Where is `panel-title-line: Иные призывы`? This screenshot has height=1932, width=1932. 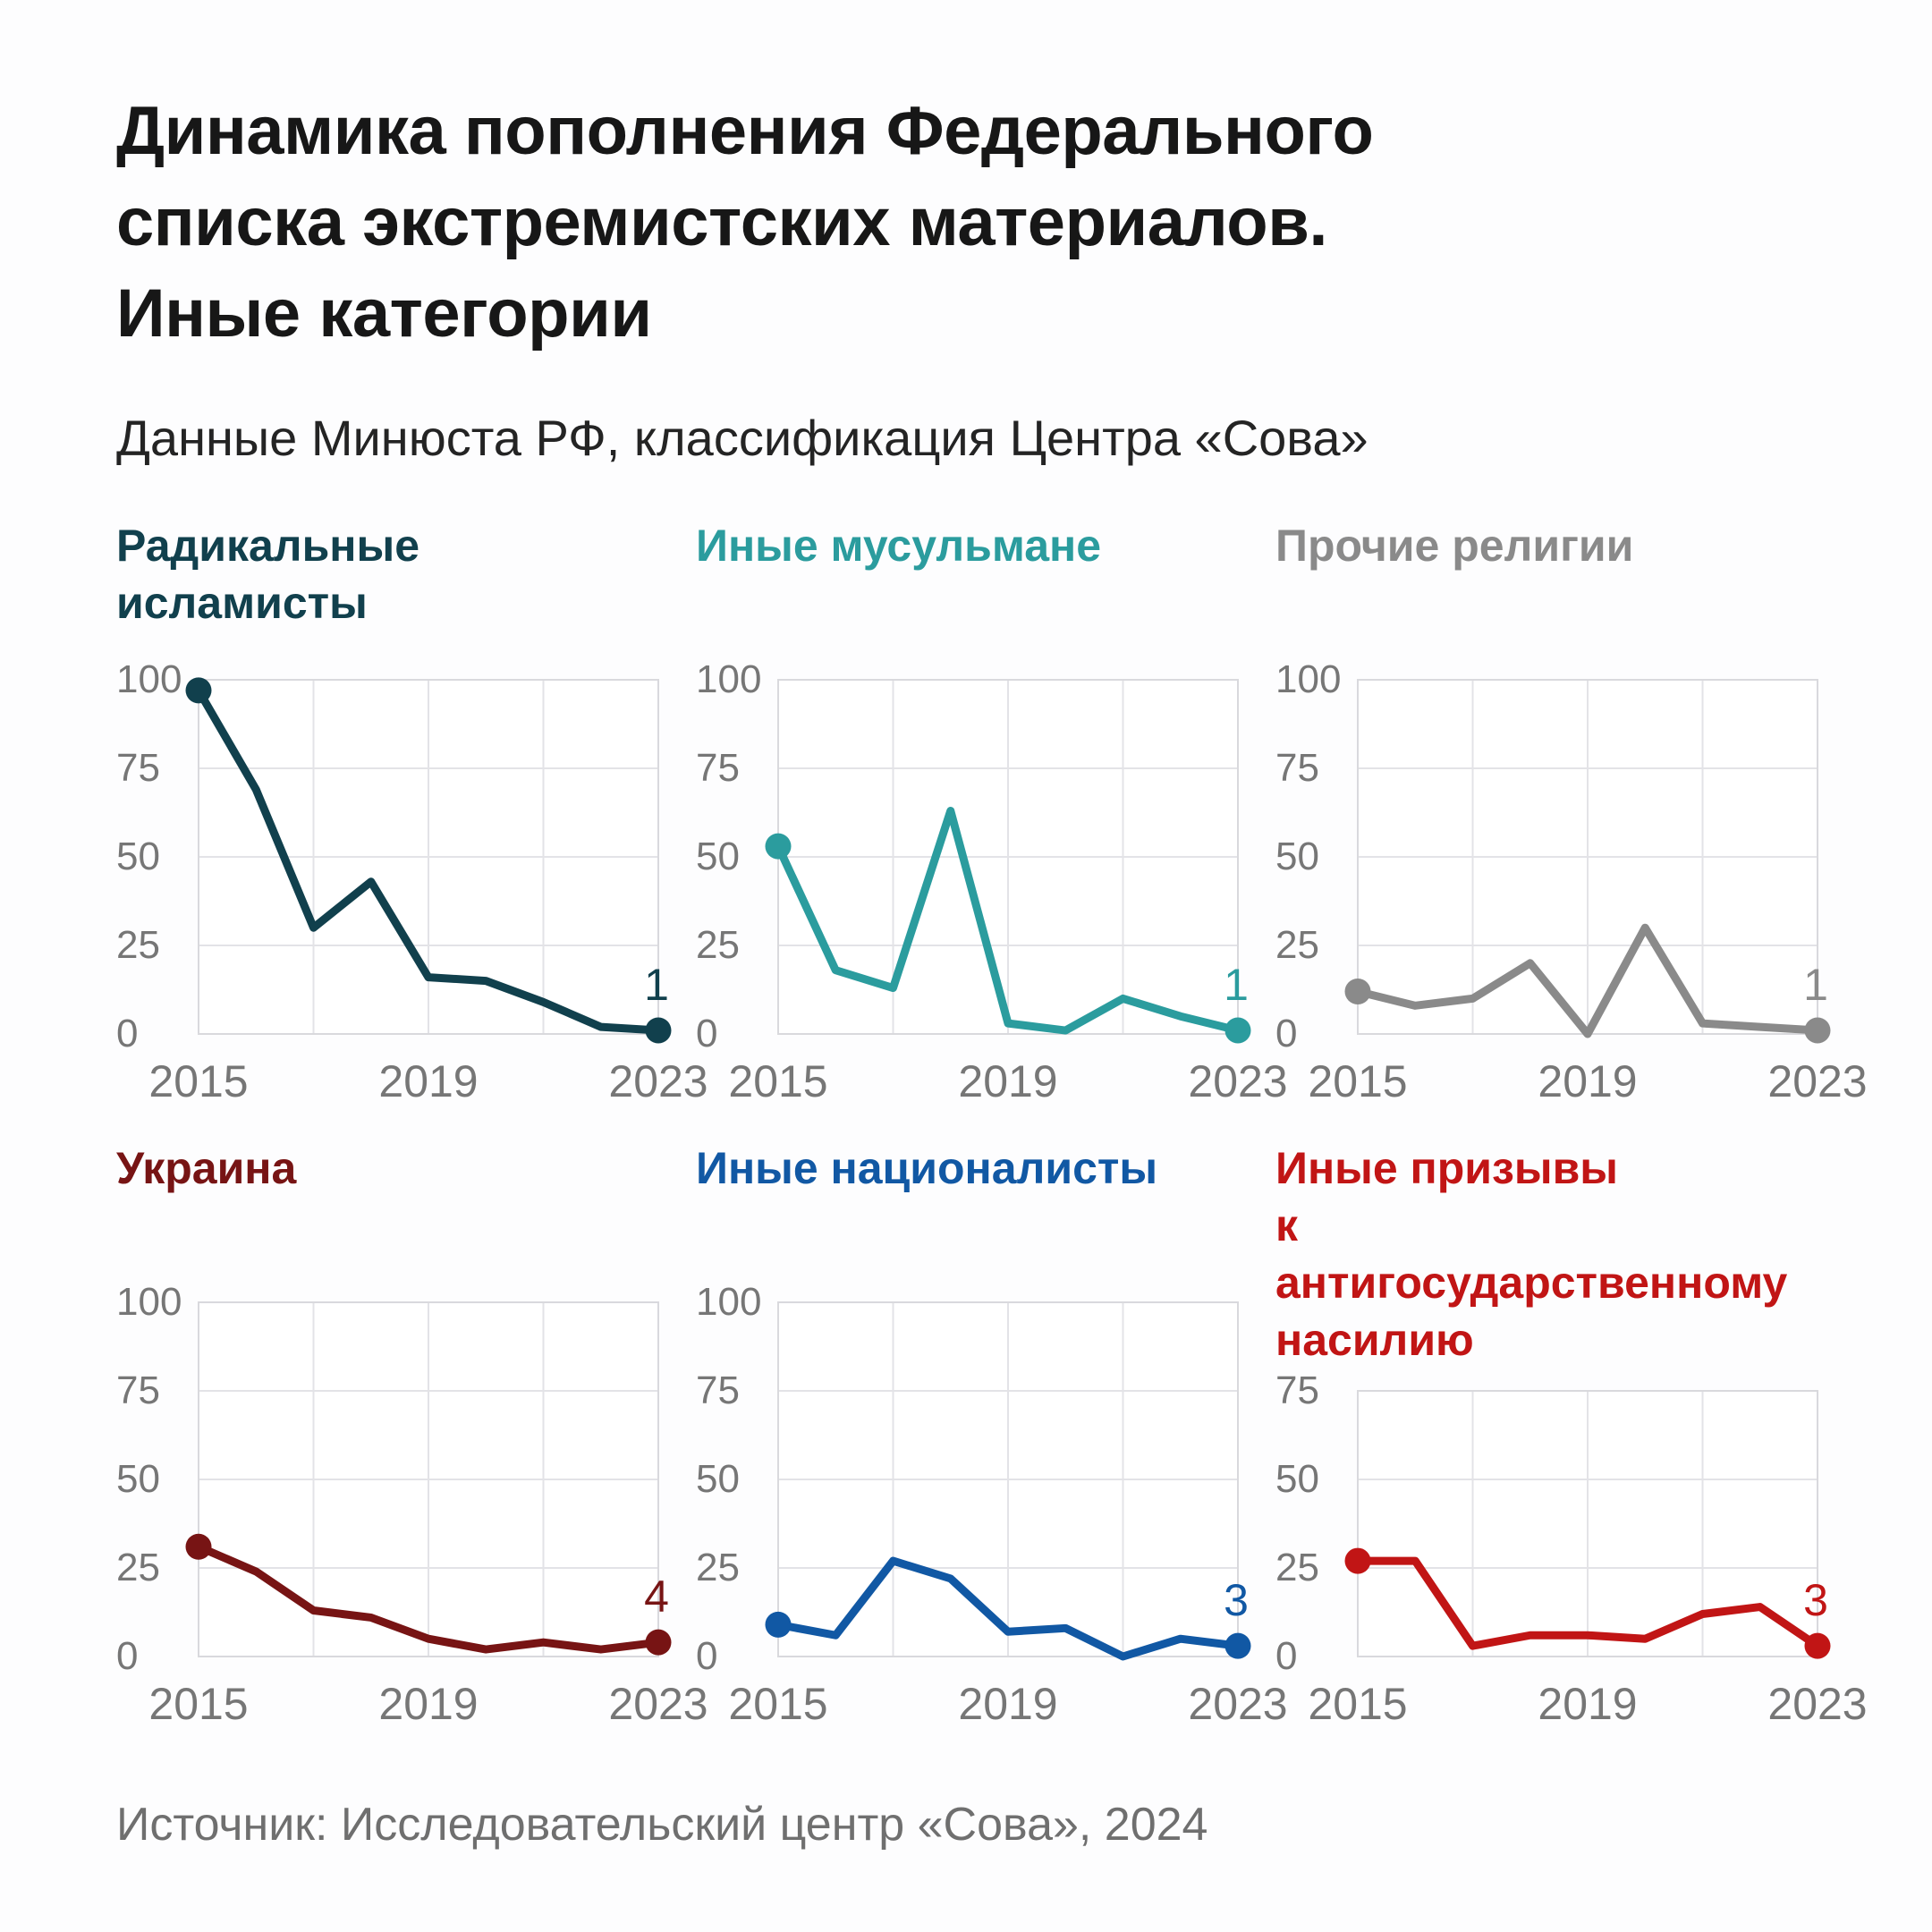 panel-title-line: Иные призывы is located at coordinates (1447, 1168).